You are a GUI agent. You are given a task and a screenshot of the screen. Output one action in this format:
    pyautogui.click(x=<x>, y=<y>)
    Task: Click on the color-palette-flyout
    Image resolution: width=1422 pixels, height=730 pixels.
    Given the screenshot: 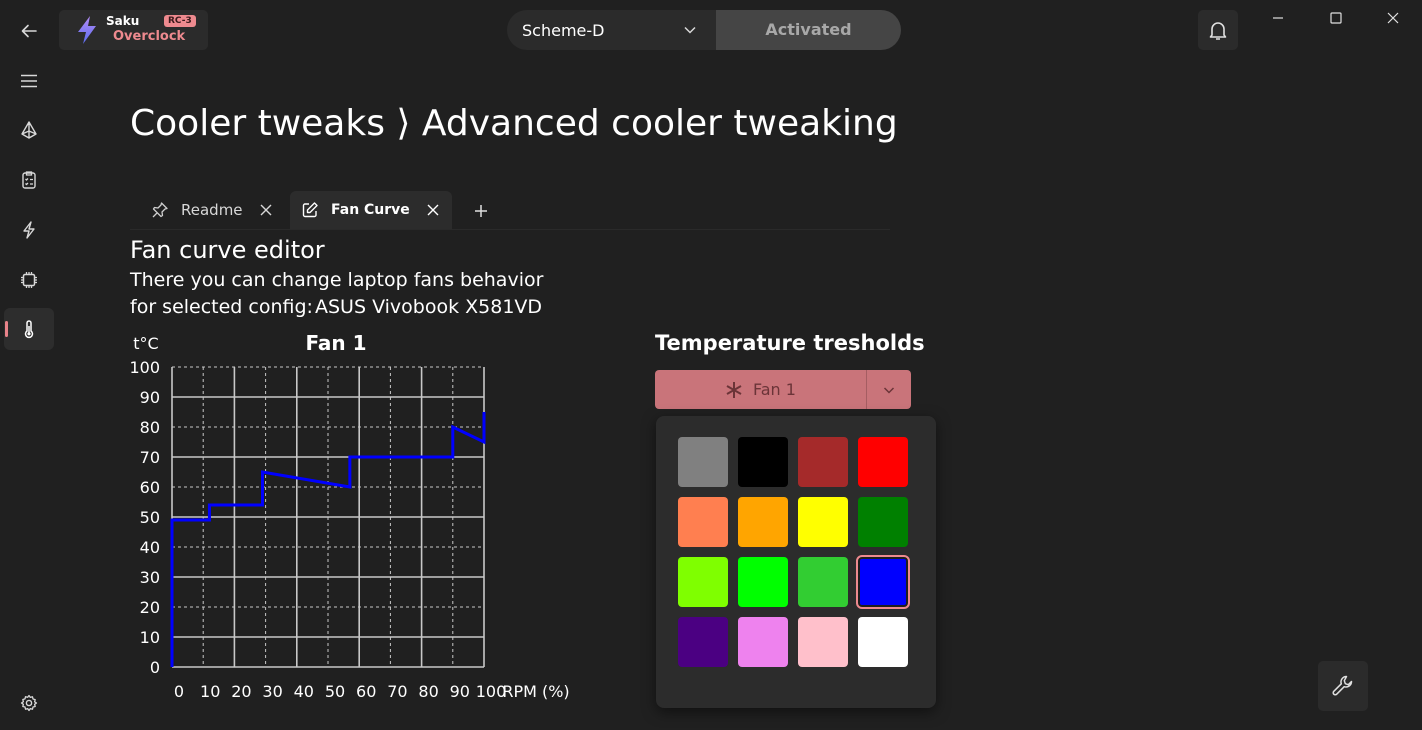 What is the action you would take?
    pyautogui.click(x=796, y=562)
    